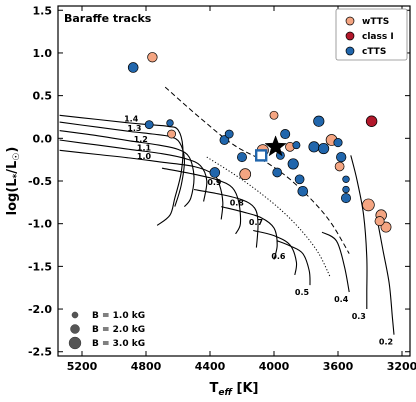  What do you see at coordinates (234, 389) in the screenshot?
I see `x-axis-title: Teff [K]` at bounding box center [234, 389].